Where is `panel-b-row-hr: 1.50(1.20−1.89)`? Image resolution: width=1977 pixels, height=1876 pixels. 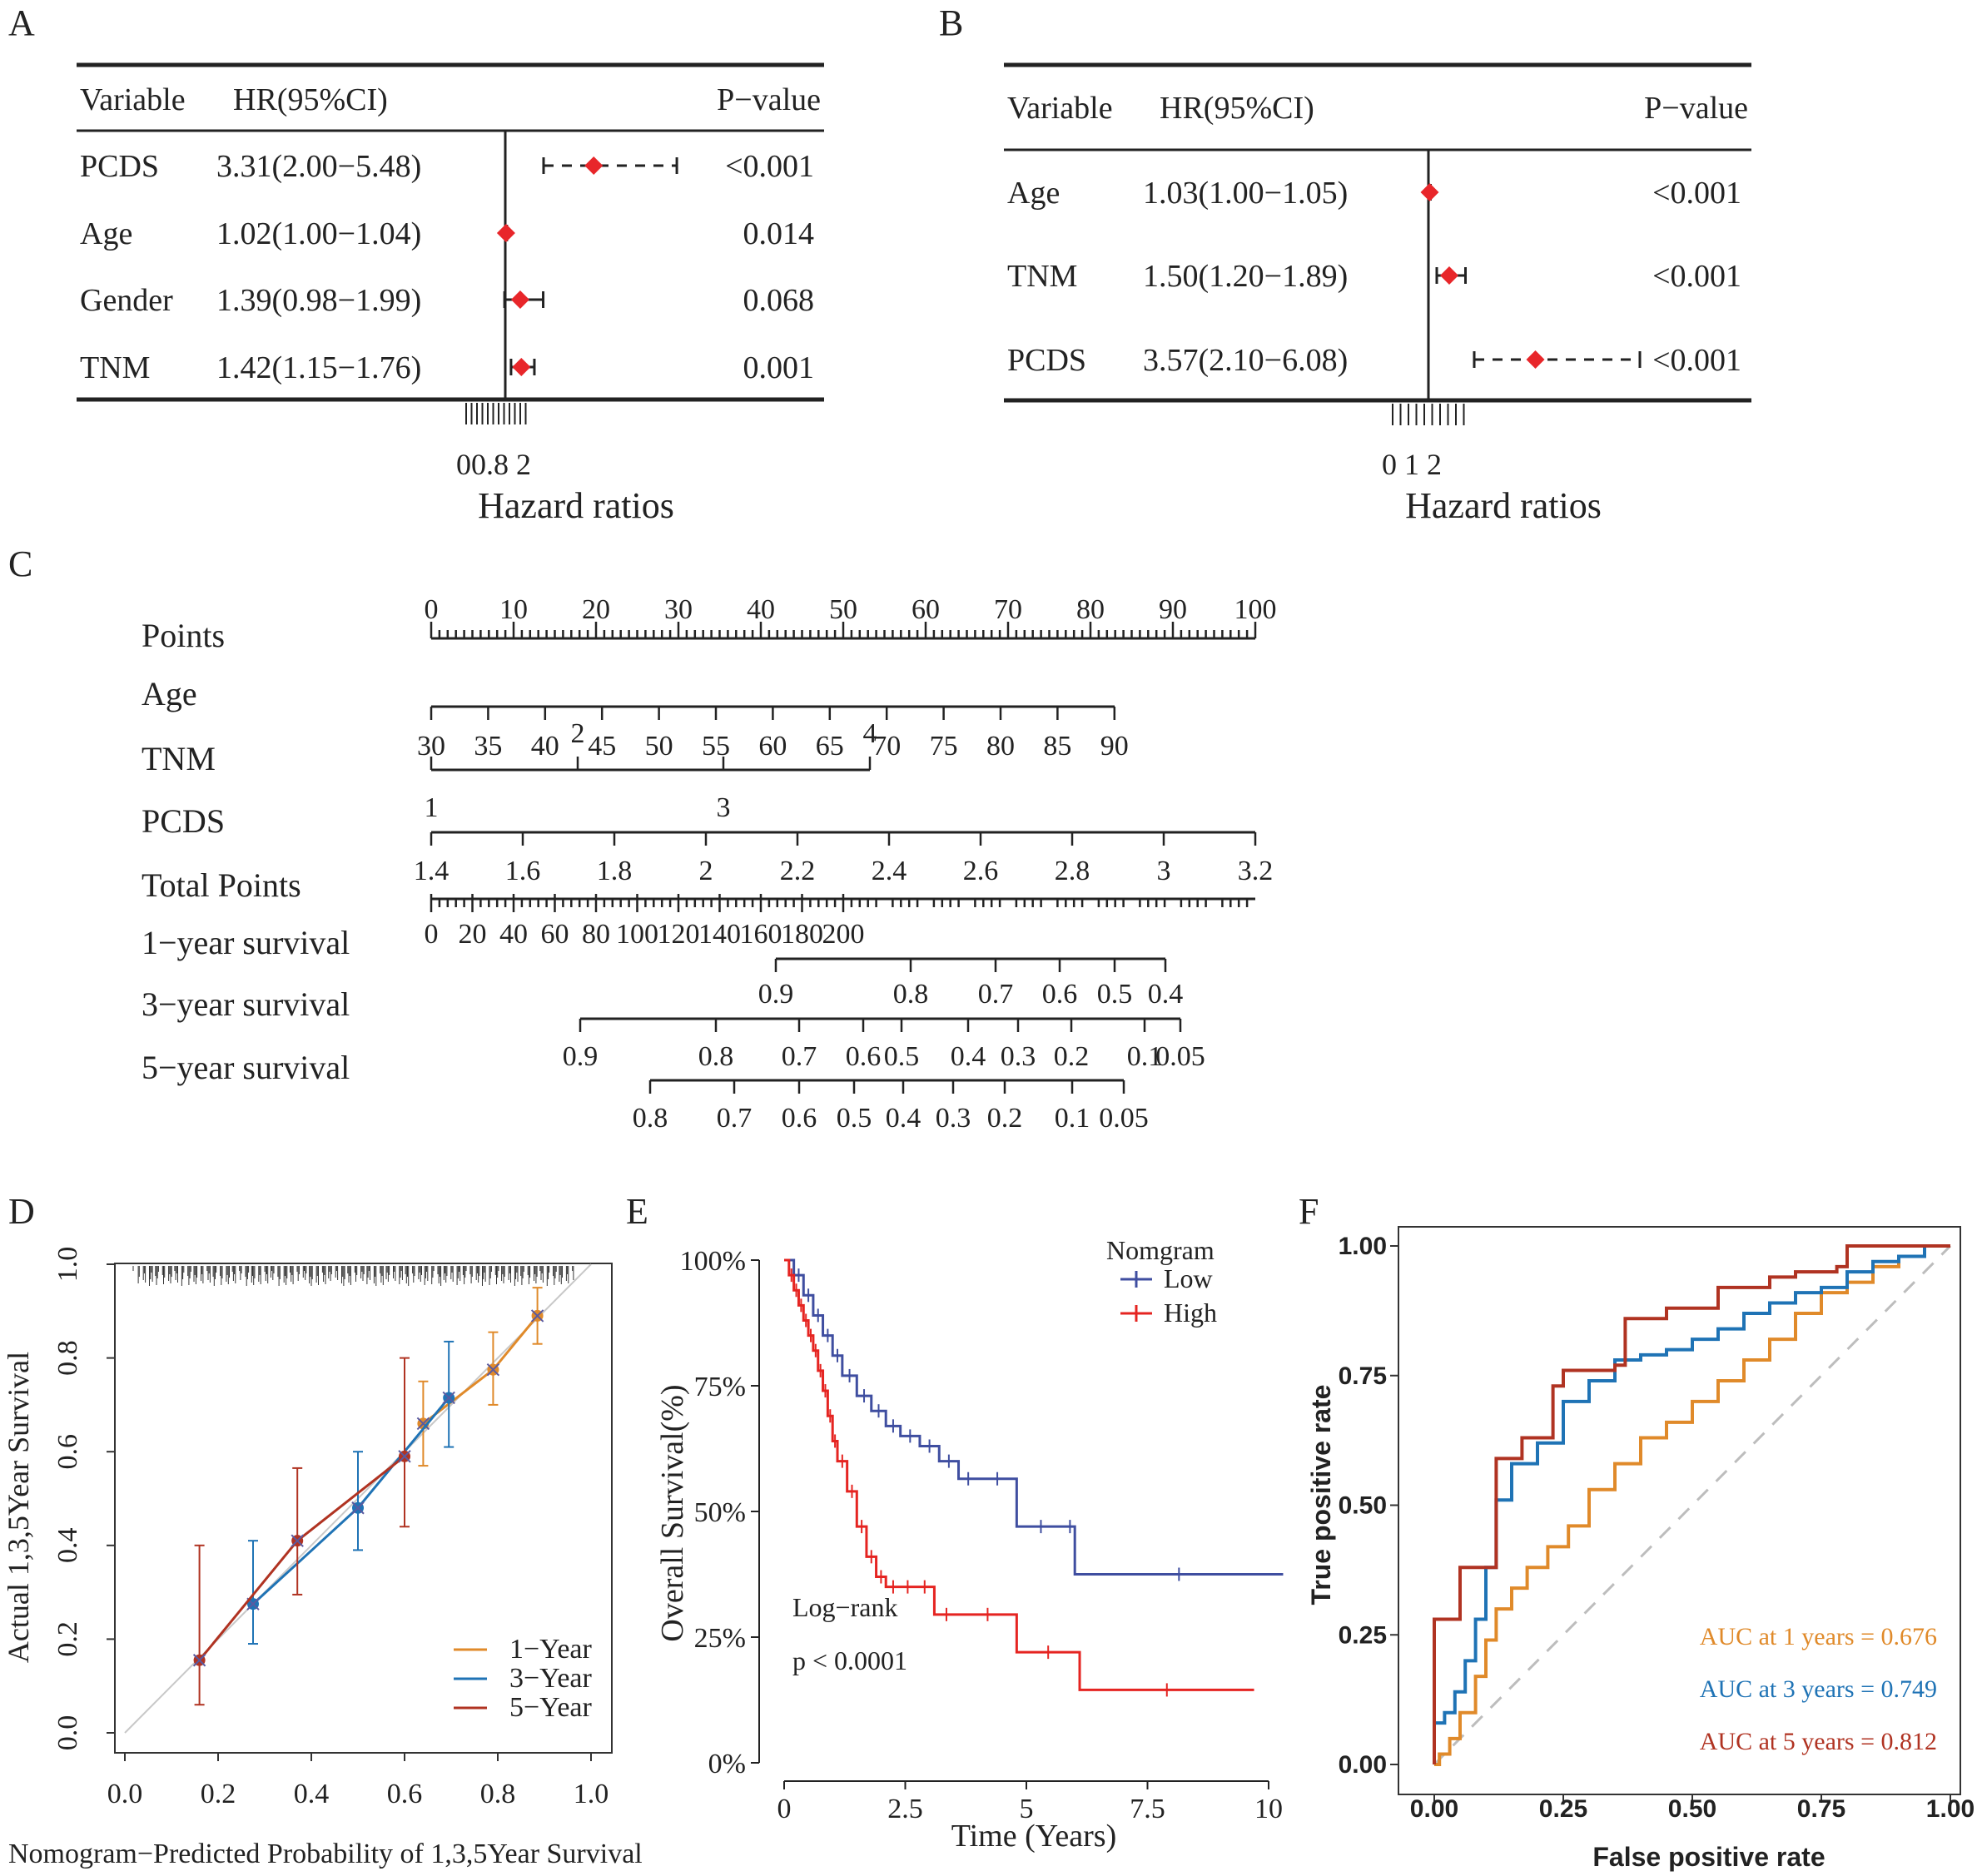 panel-b-row-hr: 1.50(1.20−1.89) is located at coordinates (1245, 277).